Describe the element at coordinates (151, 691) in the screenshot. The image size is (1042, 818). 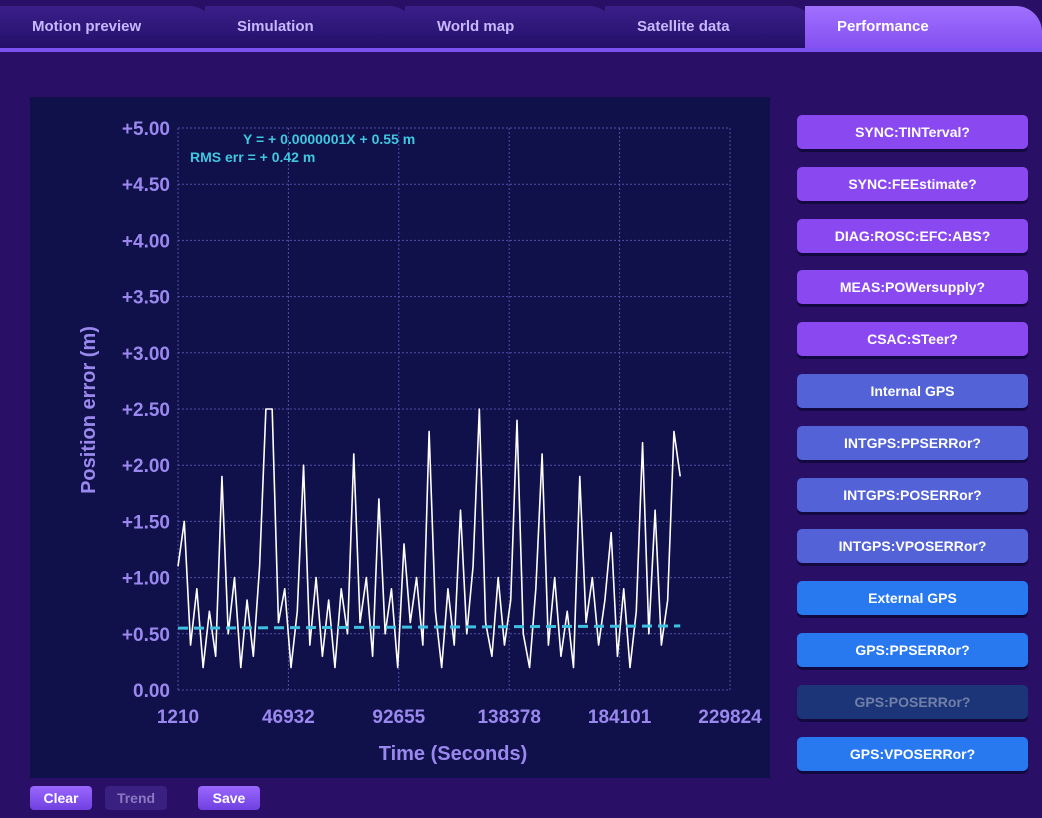
I see `y-tick-label: 0.00` at that location.